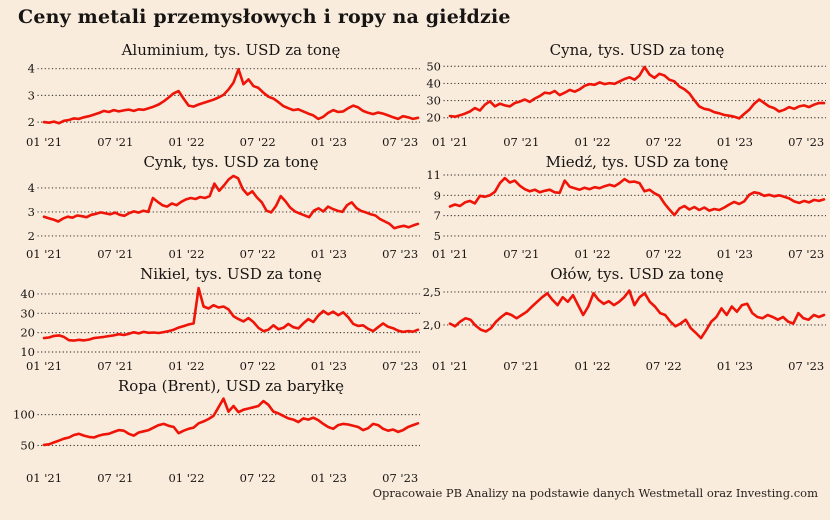 The image size is (830, 520). I want to click on cynk-plot-area: 2 3 4 01 '21 07 '21 01 '22 07 '22 01 '23 07 '23, so click(223, 217).